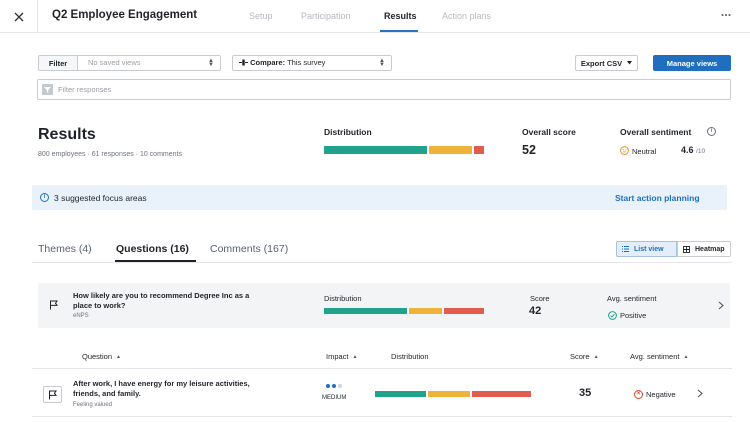  I want to click on flag-button, so click(52, 394).